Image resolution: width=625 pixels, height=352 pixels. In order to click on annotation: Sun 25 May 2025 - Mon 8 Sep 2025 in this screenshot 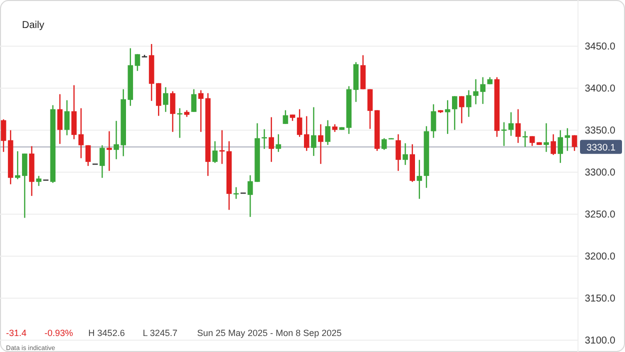, I will do `click(269, 333)`.